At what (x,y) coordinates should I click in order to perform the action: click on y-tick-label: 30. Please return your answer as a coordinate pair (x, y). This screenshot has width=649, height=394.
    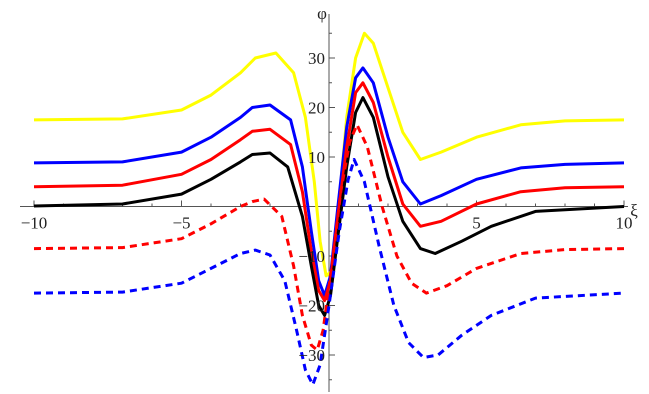
    Looking at the image, I should click on (316, 58).